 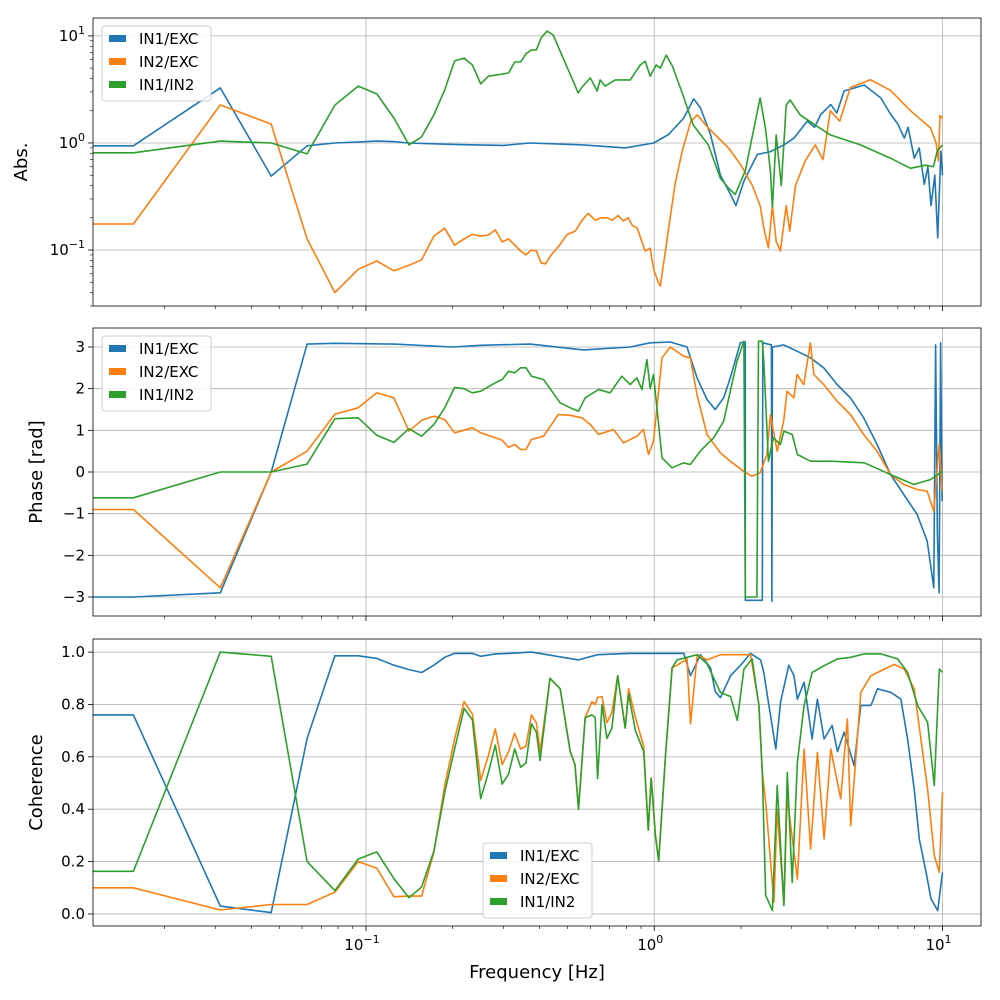 What do you see at coordinates (80, 472) in the screenshot?
I see `y-tick-label: 0` at bounding box center [80, 472].